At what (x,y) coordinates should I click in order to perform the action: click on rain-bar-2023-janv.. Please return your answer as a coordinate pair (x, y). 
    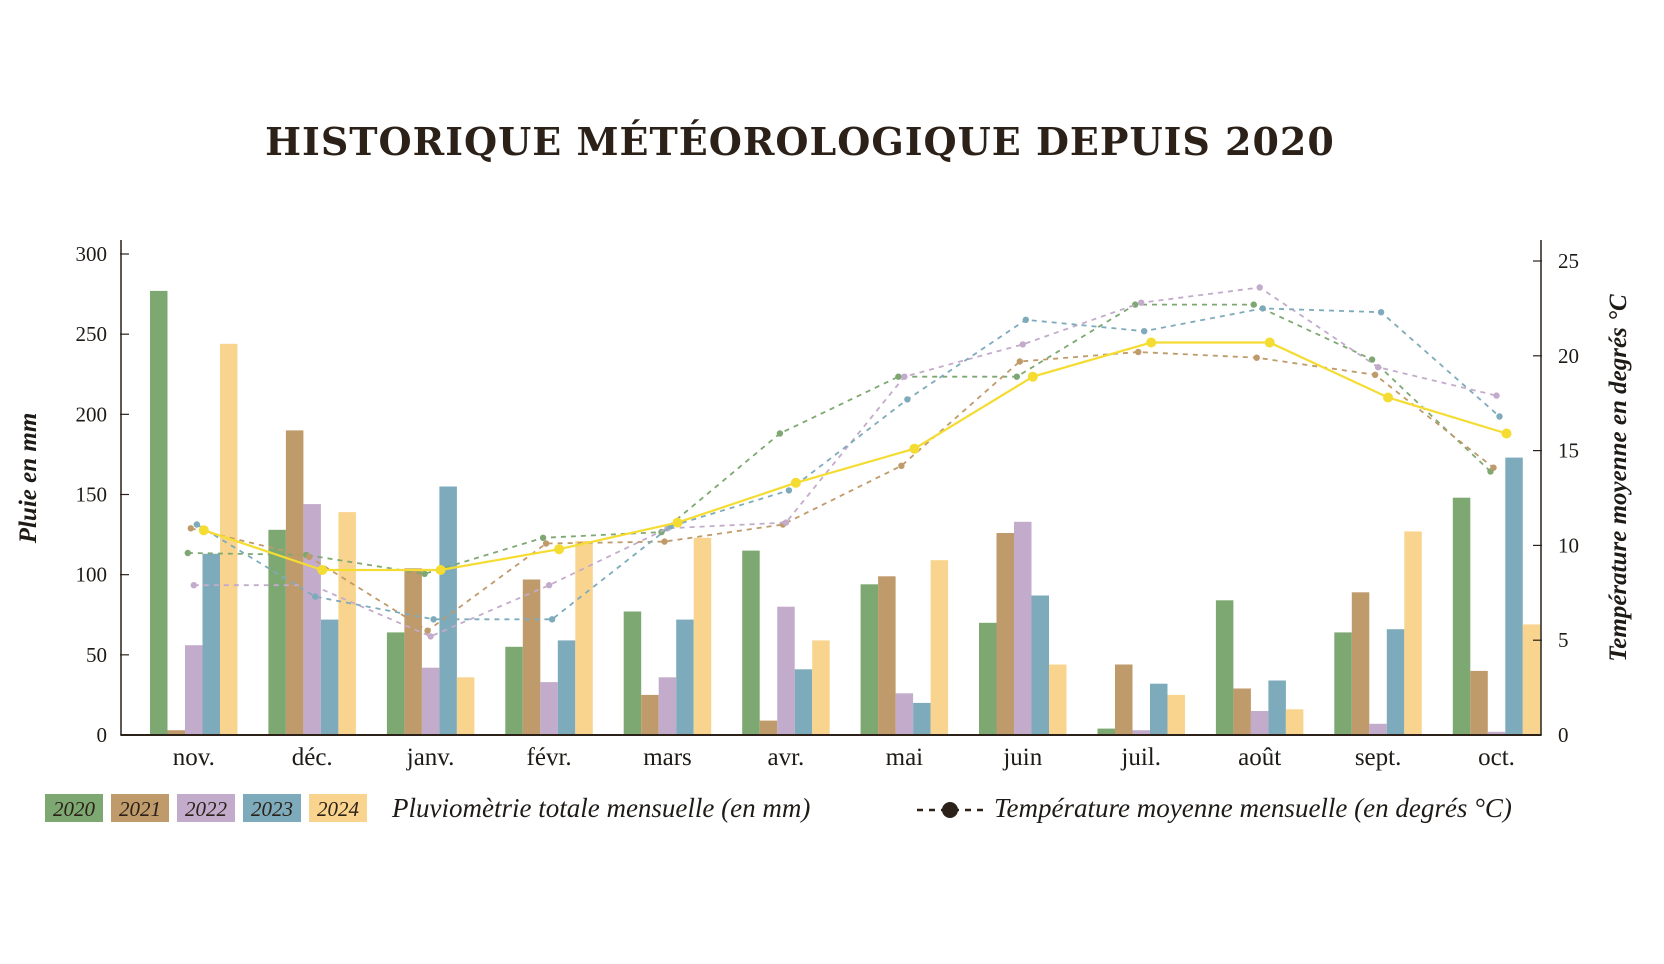
    Looking at the image, I should click on (448, 610).